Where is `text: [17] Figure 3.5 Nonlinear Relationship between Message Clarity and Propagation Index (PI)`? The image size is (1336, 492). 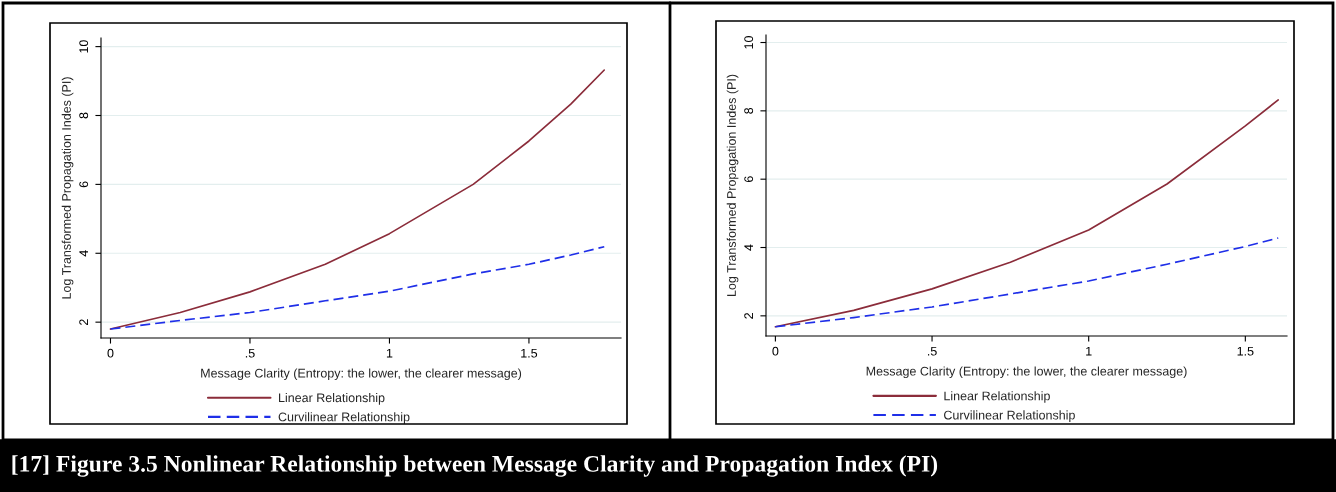 text: [17] Figure 3.5 Nonlinear Relationship between Message Clarity and Propagation Index (PI) is located at coordinates (475, 466).